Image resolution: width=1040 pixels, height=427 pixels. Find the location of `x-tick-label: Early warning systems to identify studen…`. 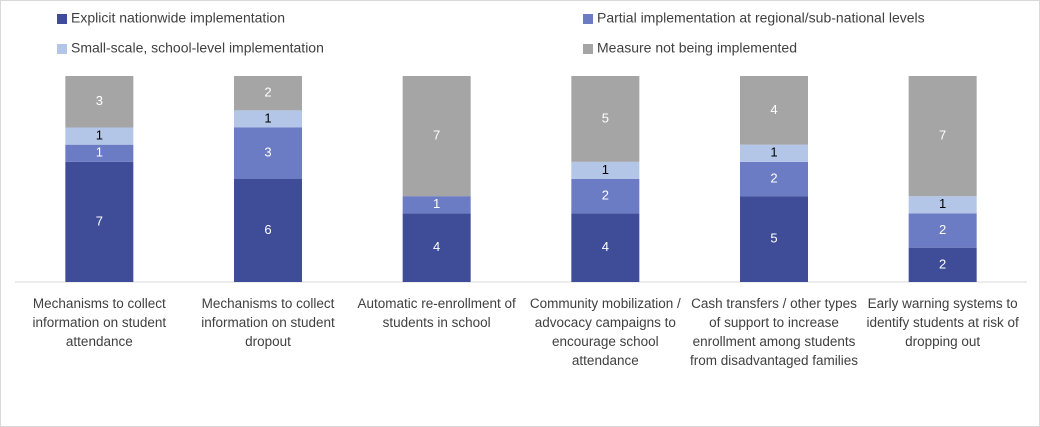

x-tick-label: Early warning systems to identify studen… is located at coordinates (942, 322).